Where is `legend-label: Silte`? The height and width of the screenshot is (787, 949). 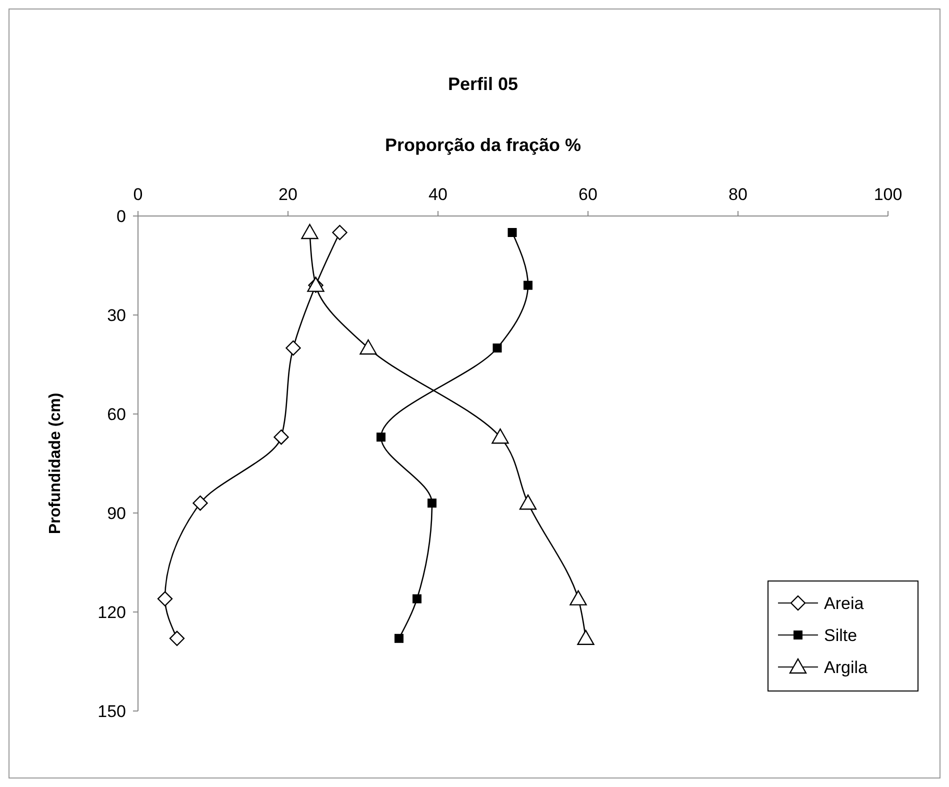
legend-label: Silte is located at coordinates (841, 635).